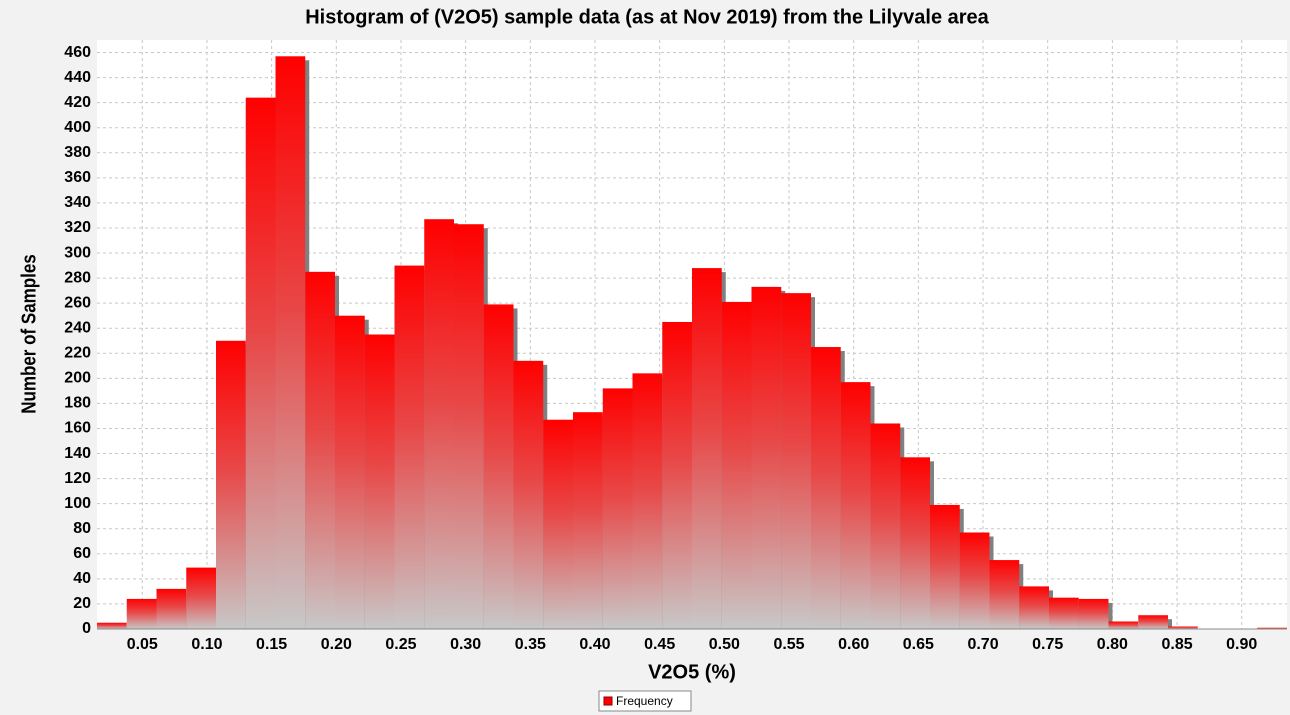  I want to click on x-tick-label: 0.55, so click(788, 644).